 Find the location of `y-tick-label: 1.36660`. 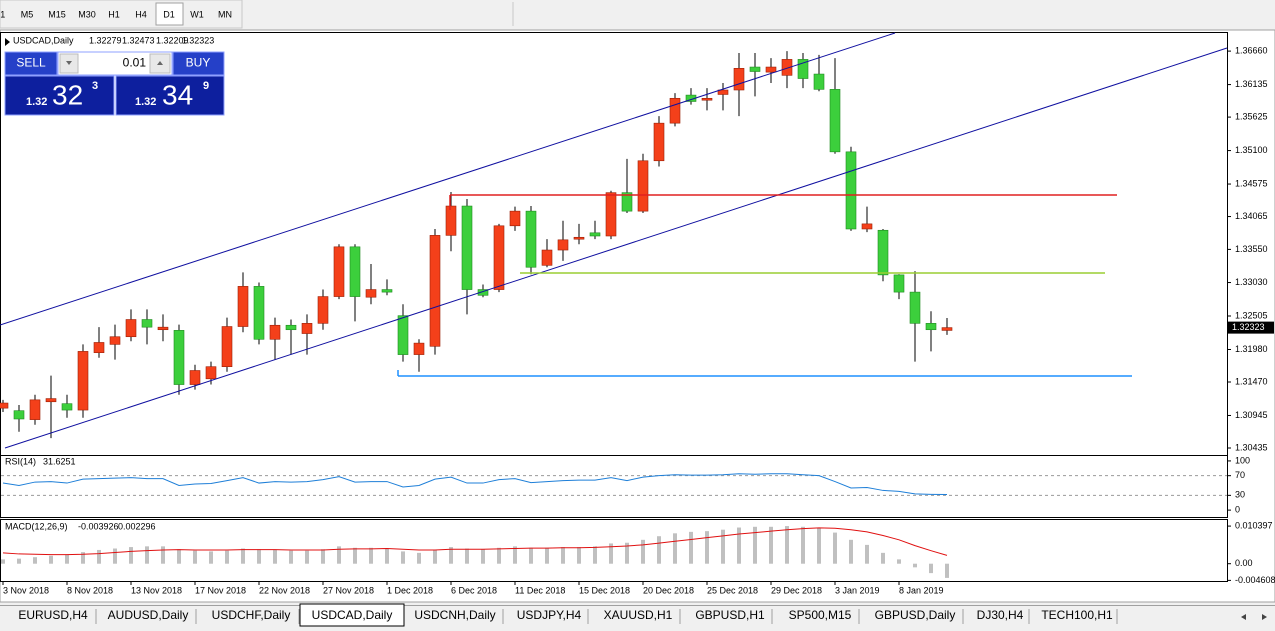

y-tick-label: 1.36660 is located at coordinates (1251, 50).